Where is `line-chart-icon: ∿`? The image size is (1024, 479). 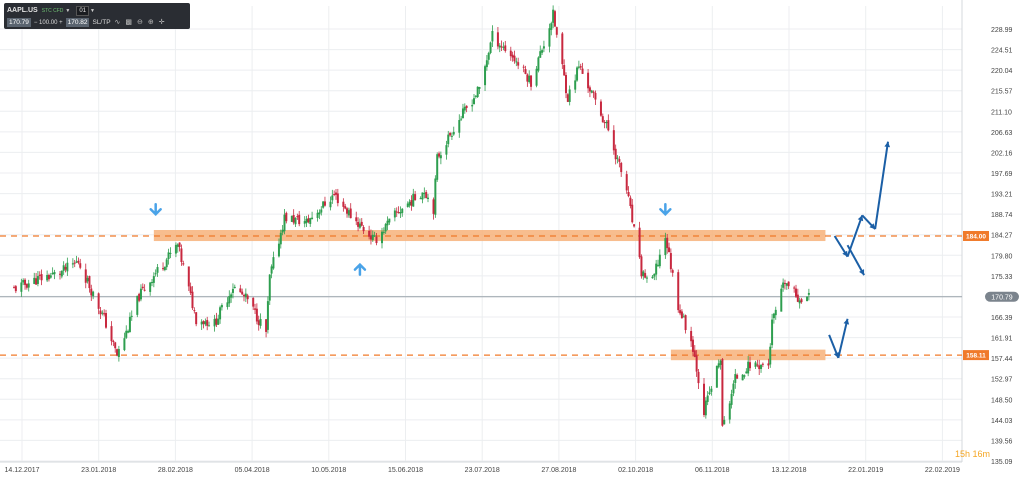 line-chart-icon: ∿ is located at coordinates (117, 22).